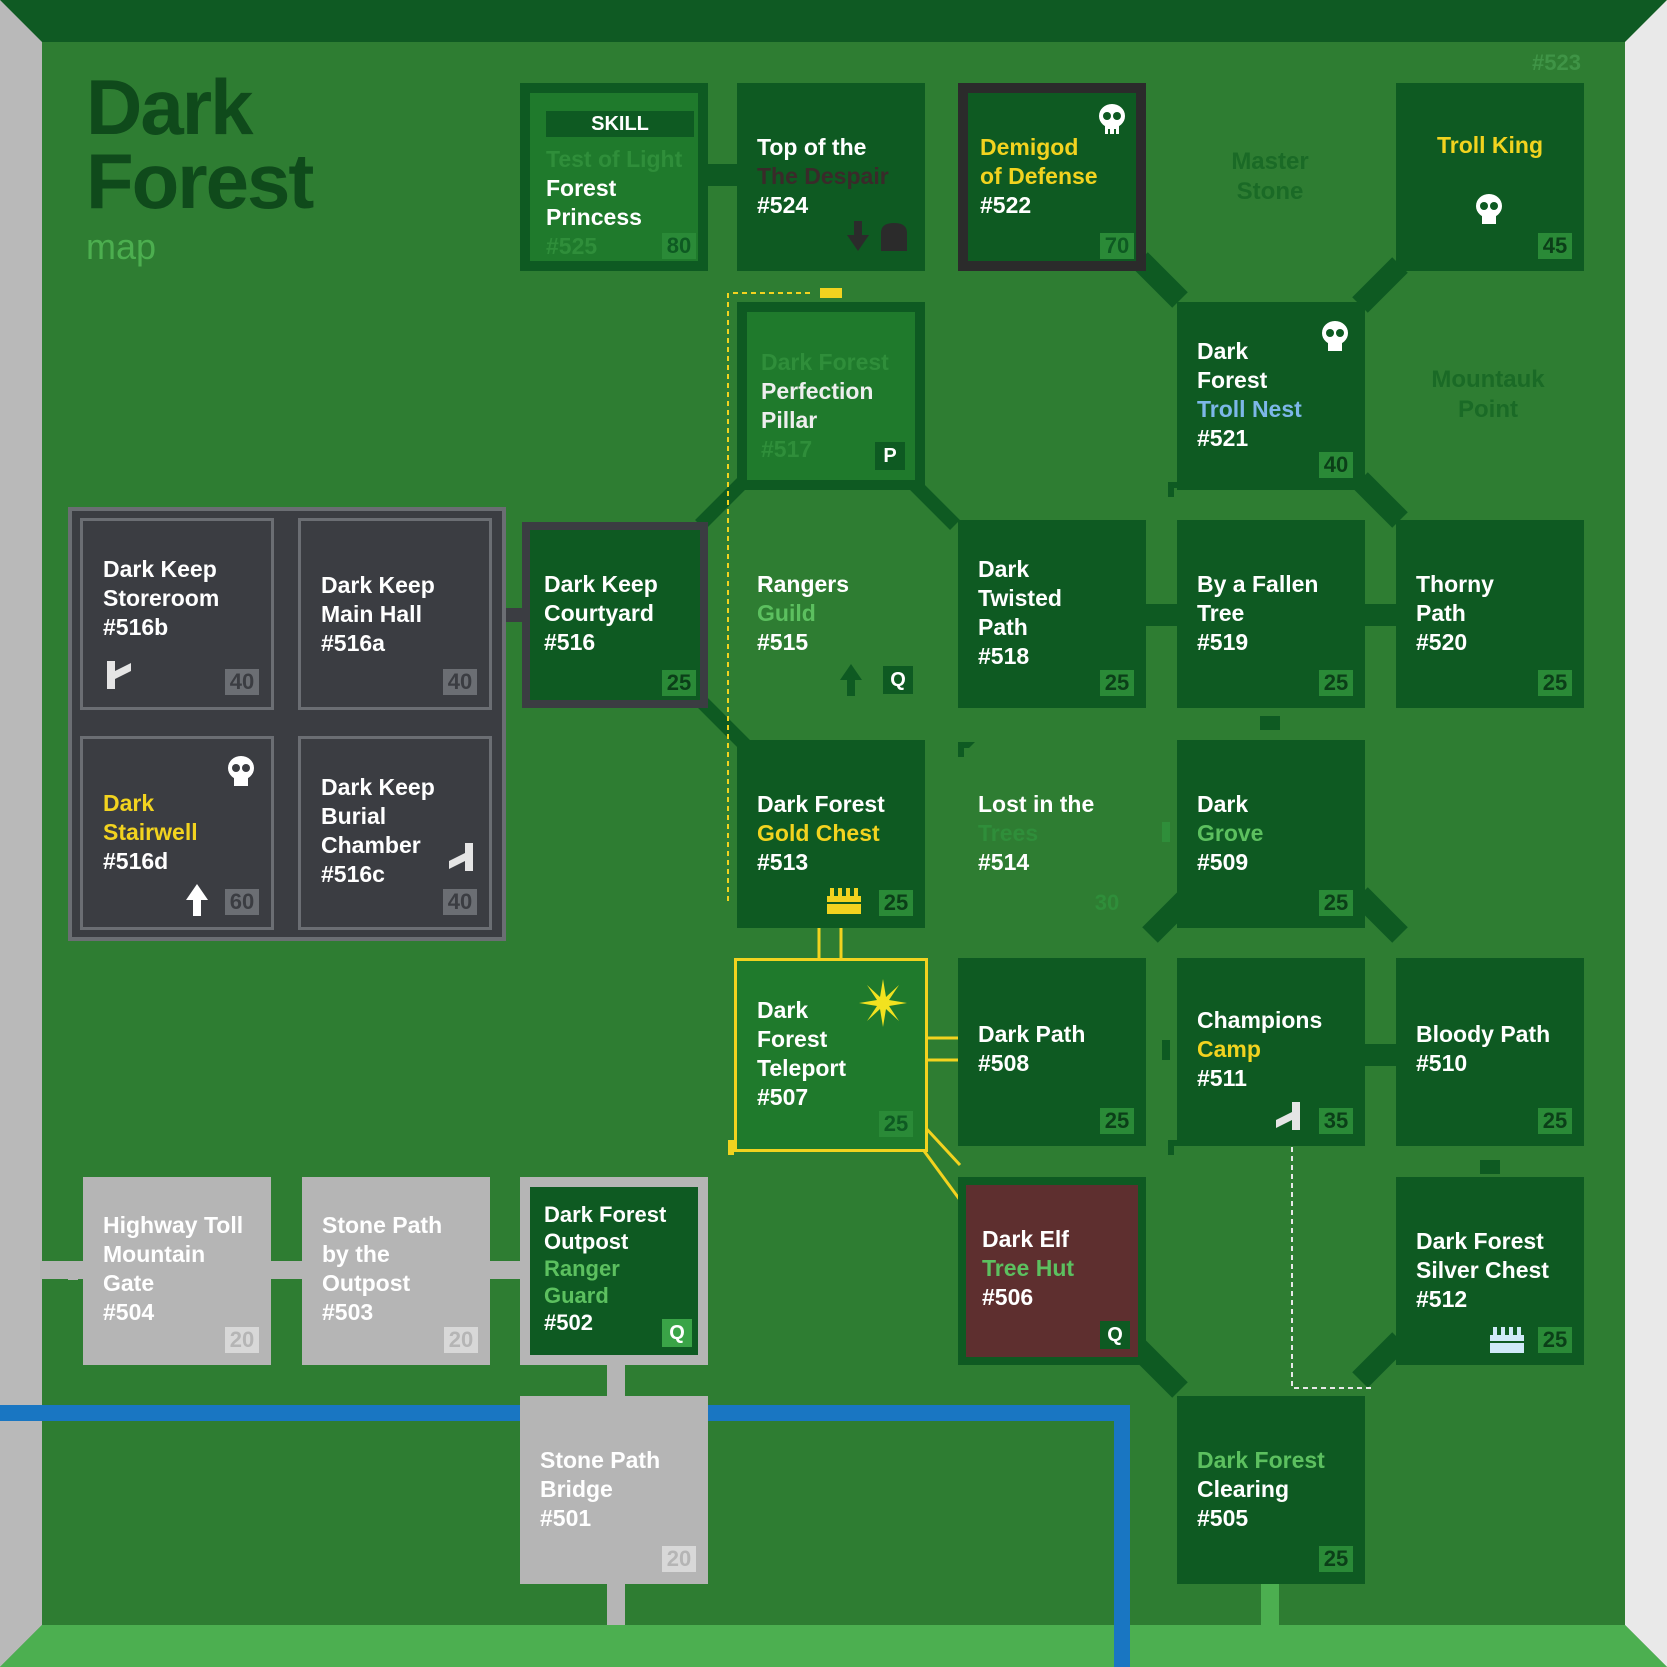 The image size is (1667, 1667). What do you see at coordinates (802, 1053) in the screenshot?
I see `room-507-name: Dark Forest Teleport #507` at bounding box center [802, 1053].